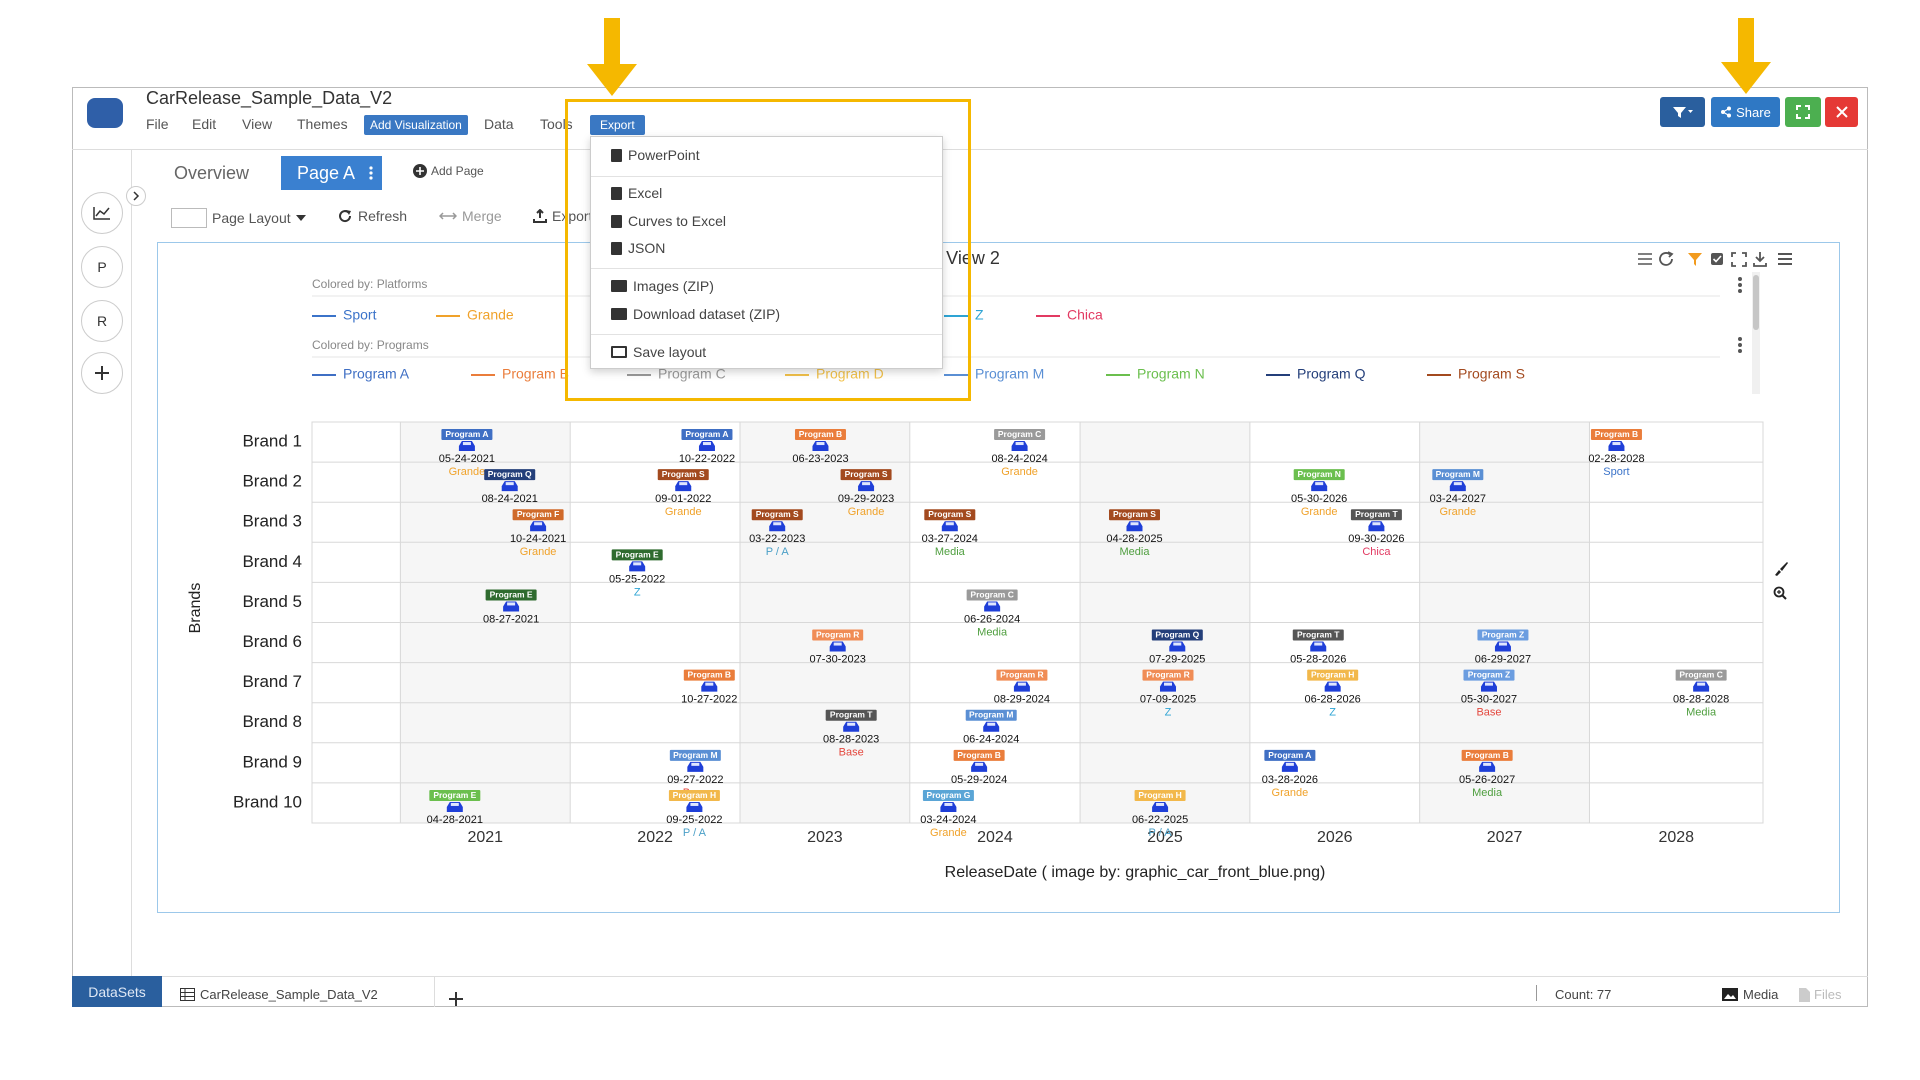 Image resolution: width=1920 pixels, height=1080 pixels. What do you see at coordinates (950, 539) in the screenshot?
I see `release-date: 03-27-2024` at bounding box center [950, 539].